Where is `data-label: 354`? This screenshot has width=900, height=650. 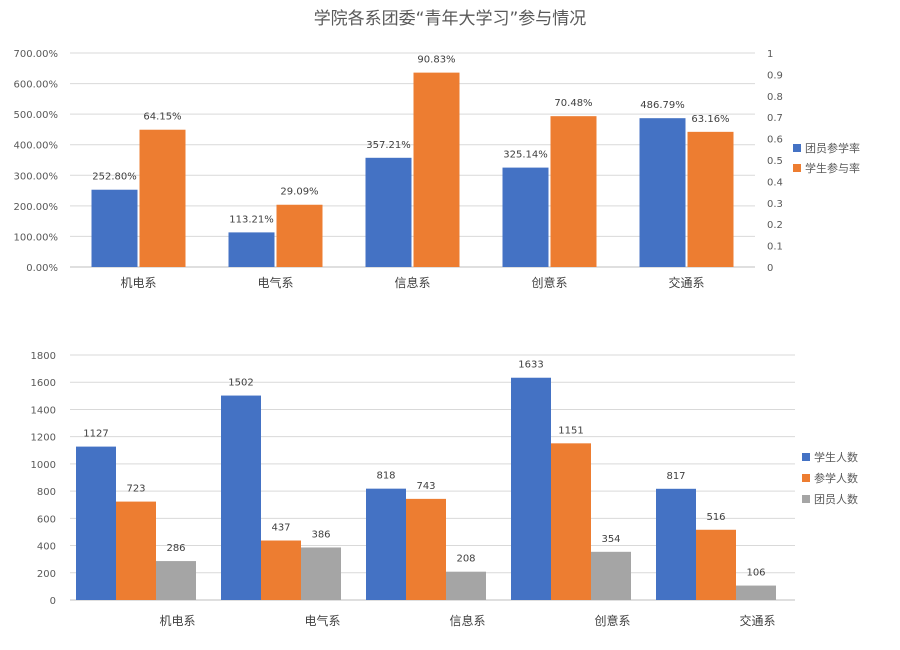
data-label: 354 is located at coordinates (610, 539).